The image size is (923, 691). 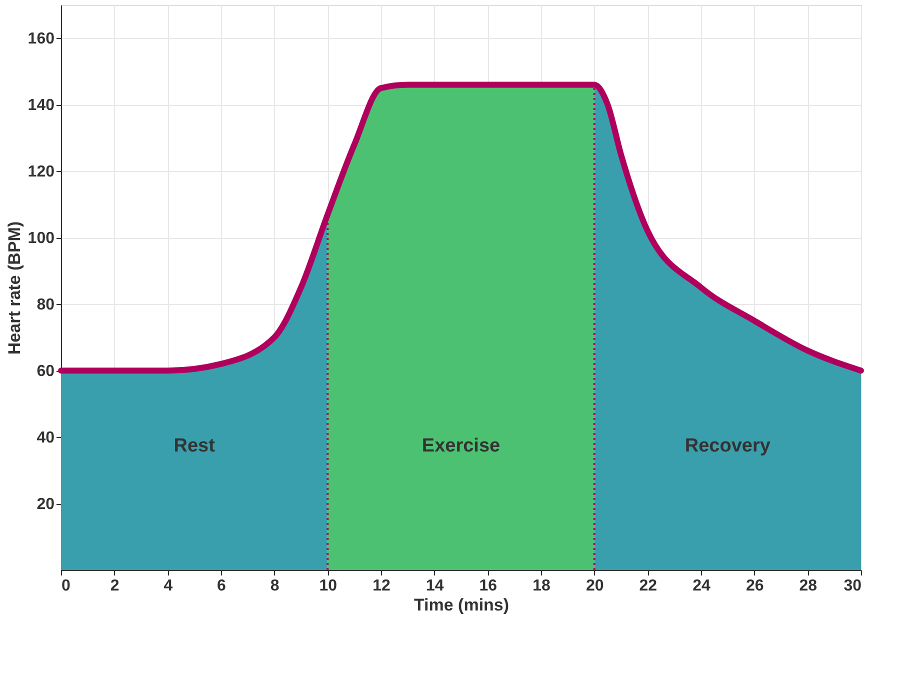 I want to click on x-tick-label: 18, so click(x=541, y=586).